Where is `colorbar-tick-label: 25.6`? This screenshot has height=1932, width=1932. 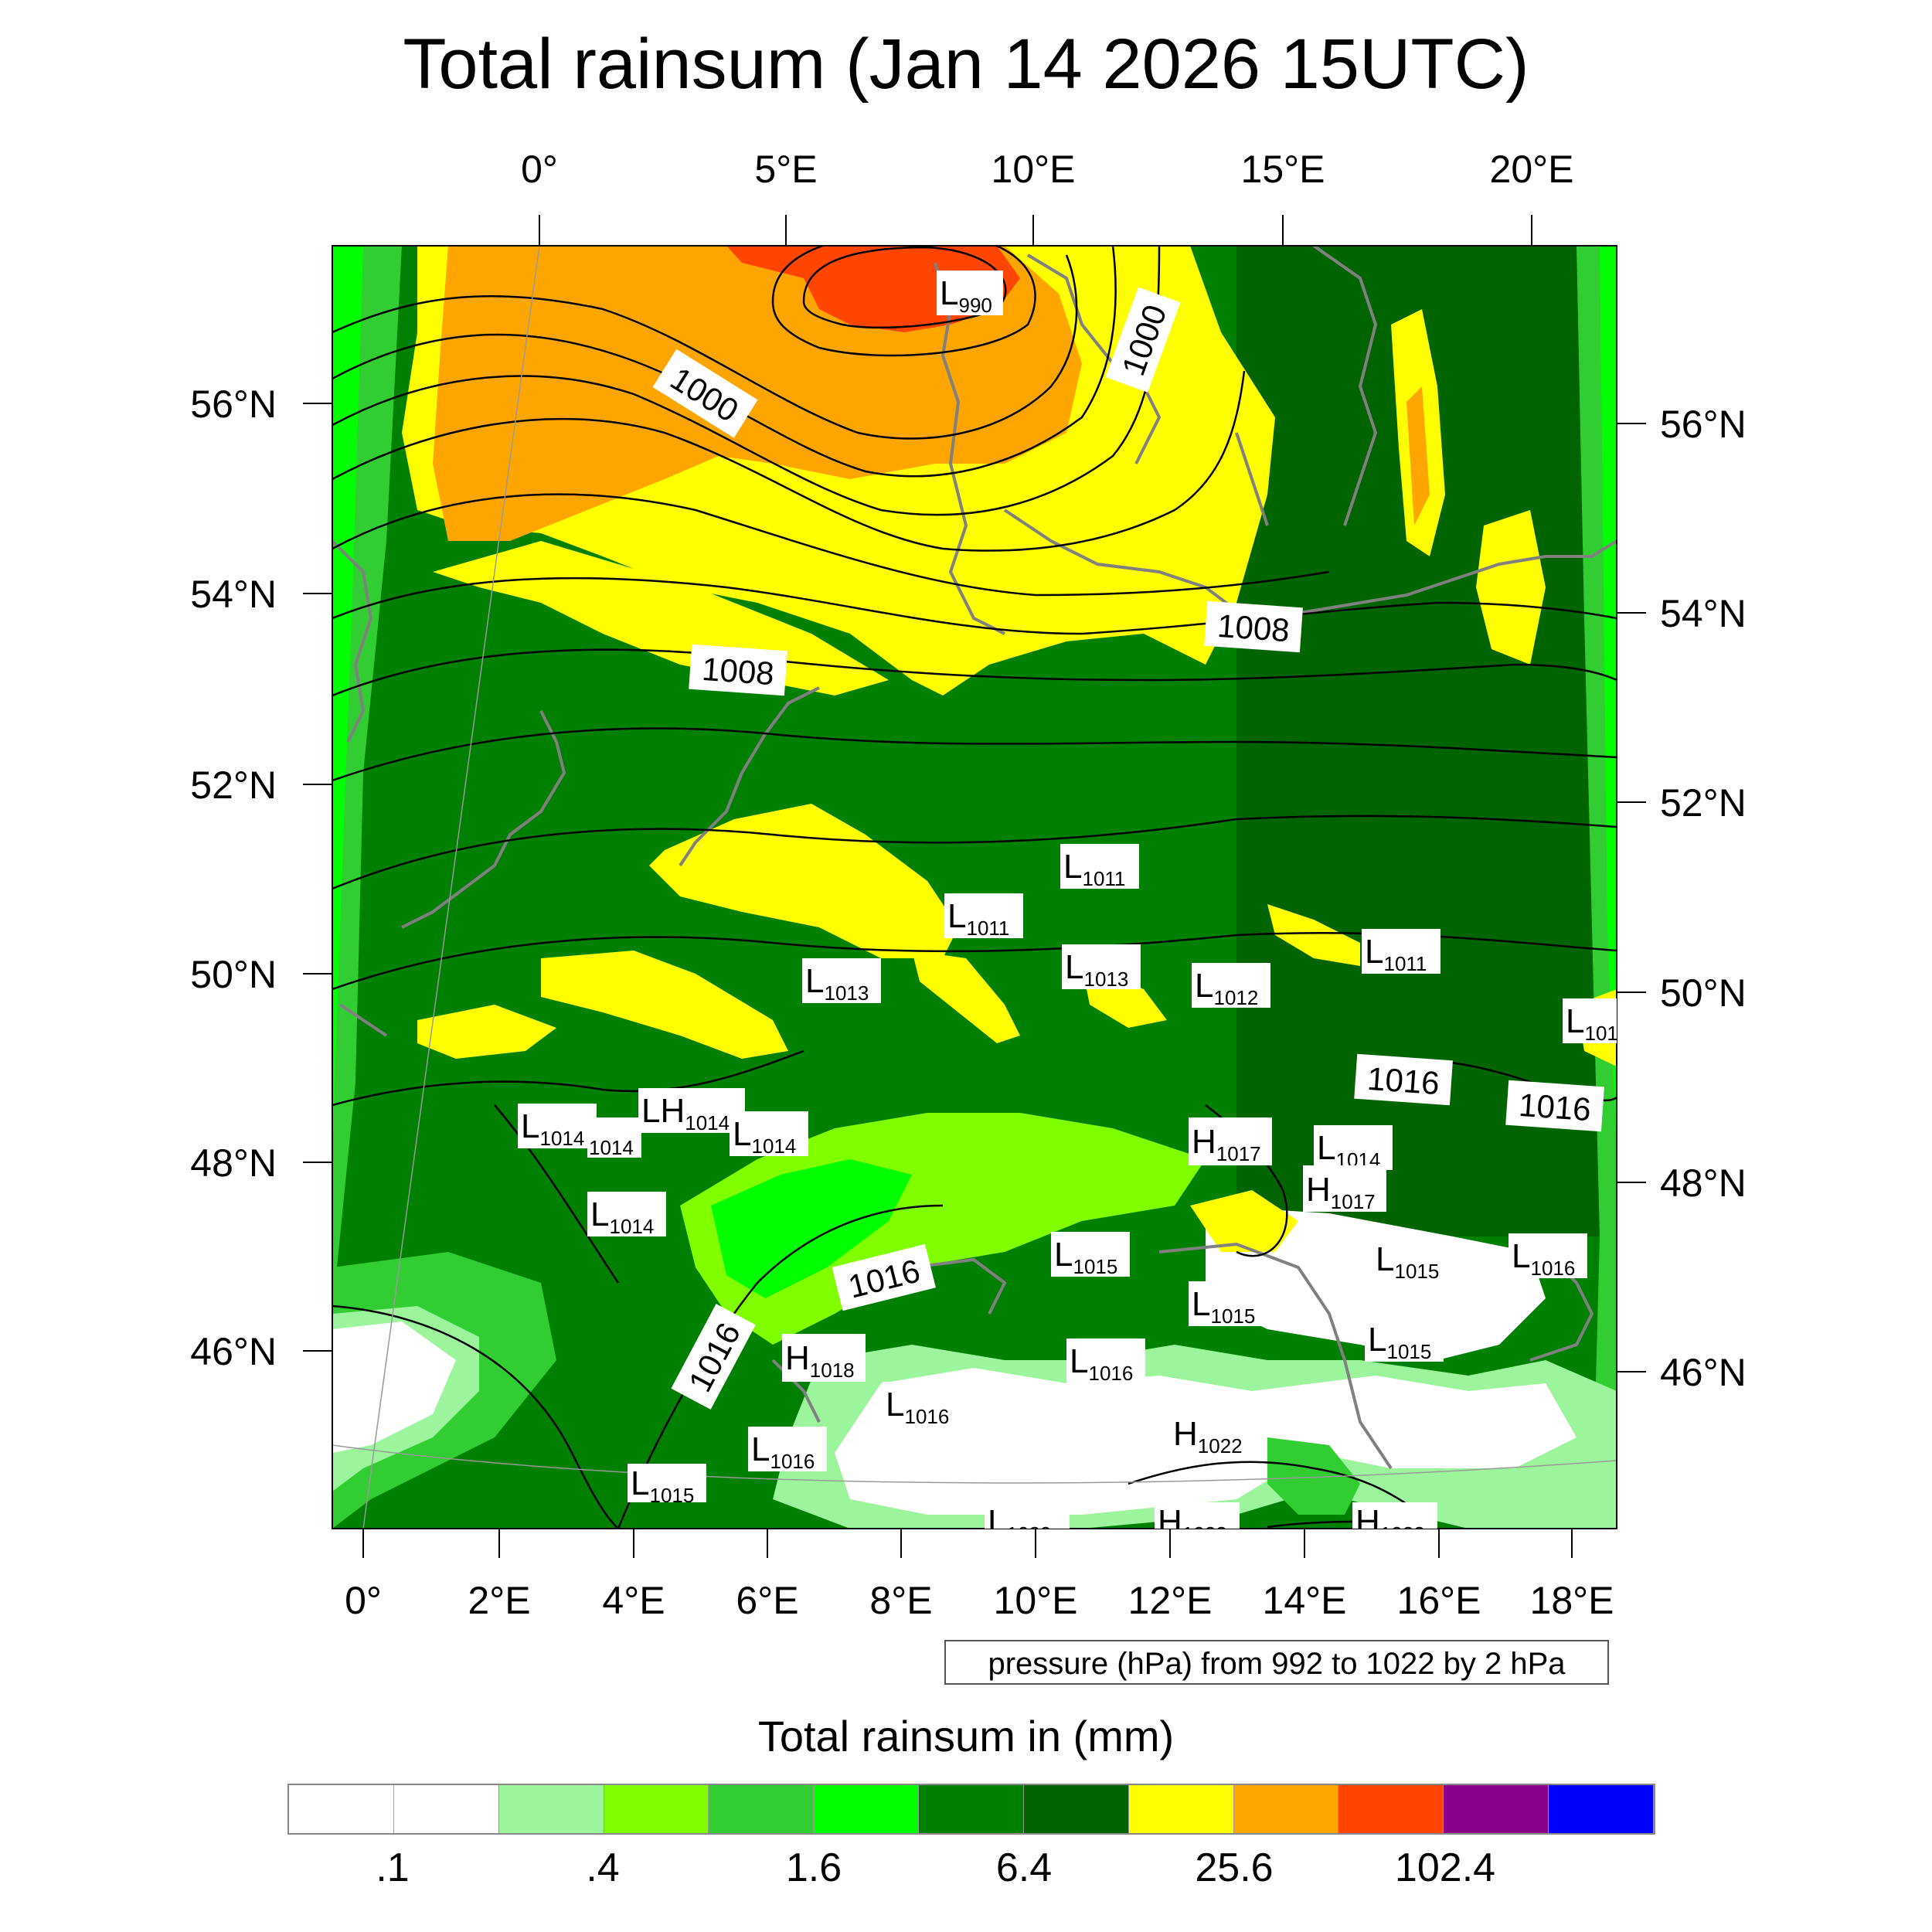 colorbar-tick-label: 25.6 is located at coordinates (1234, 1868).